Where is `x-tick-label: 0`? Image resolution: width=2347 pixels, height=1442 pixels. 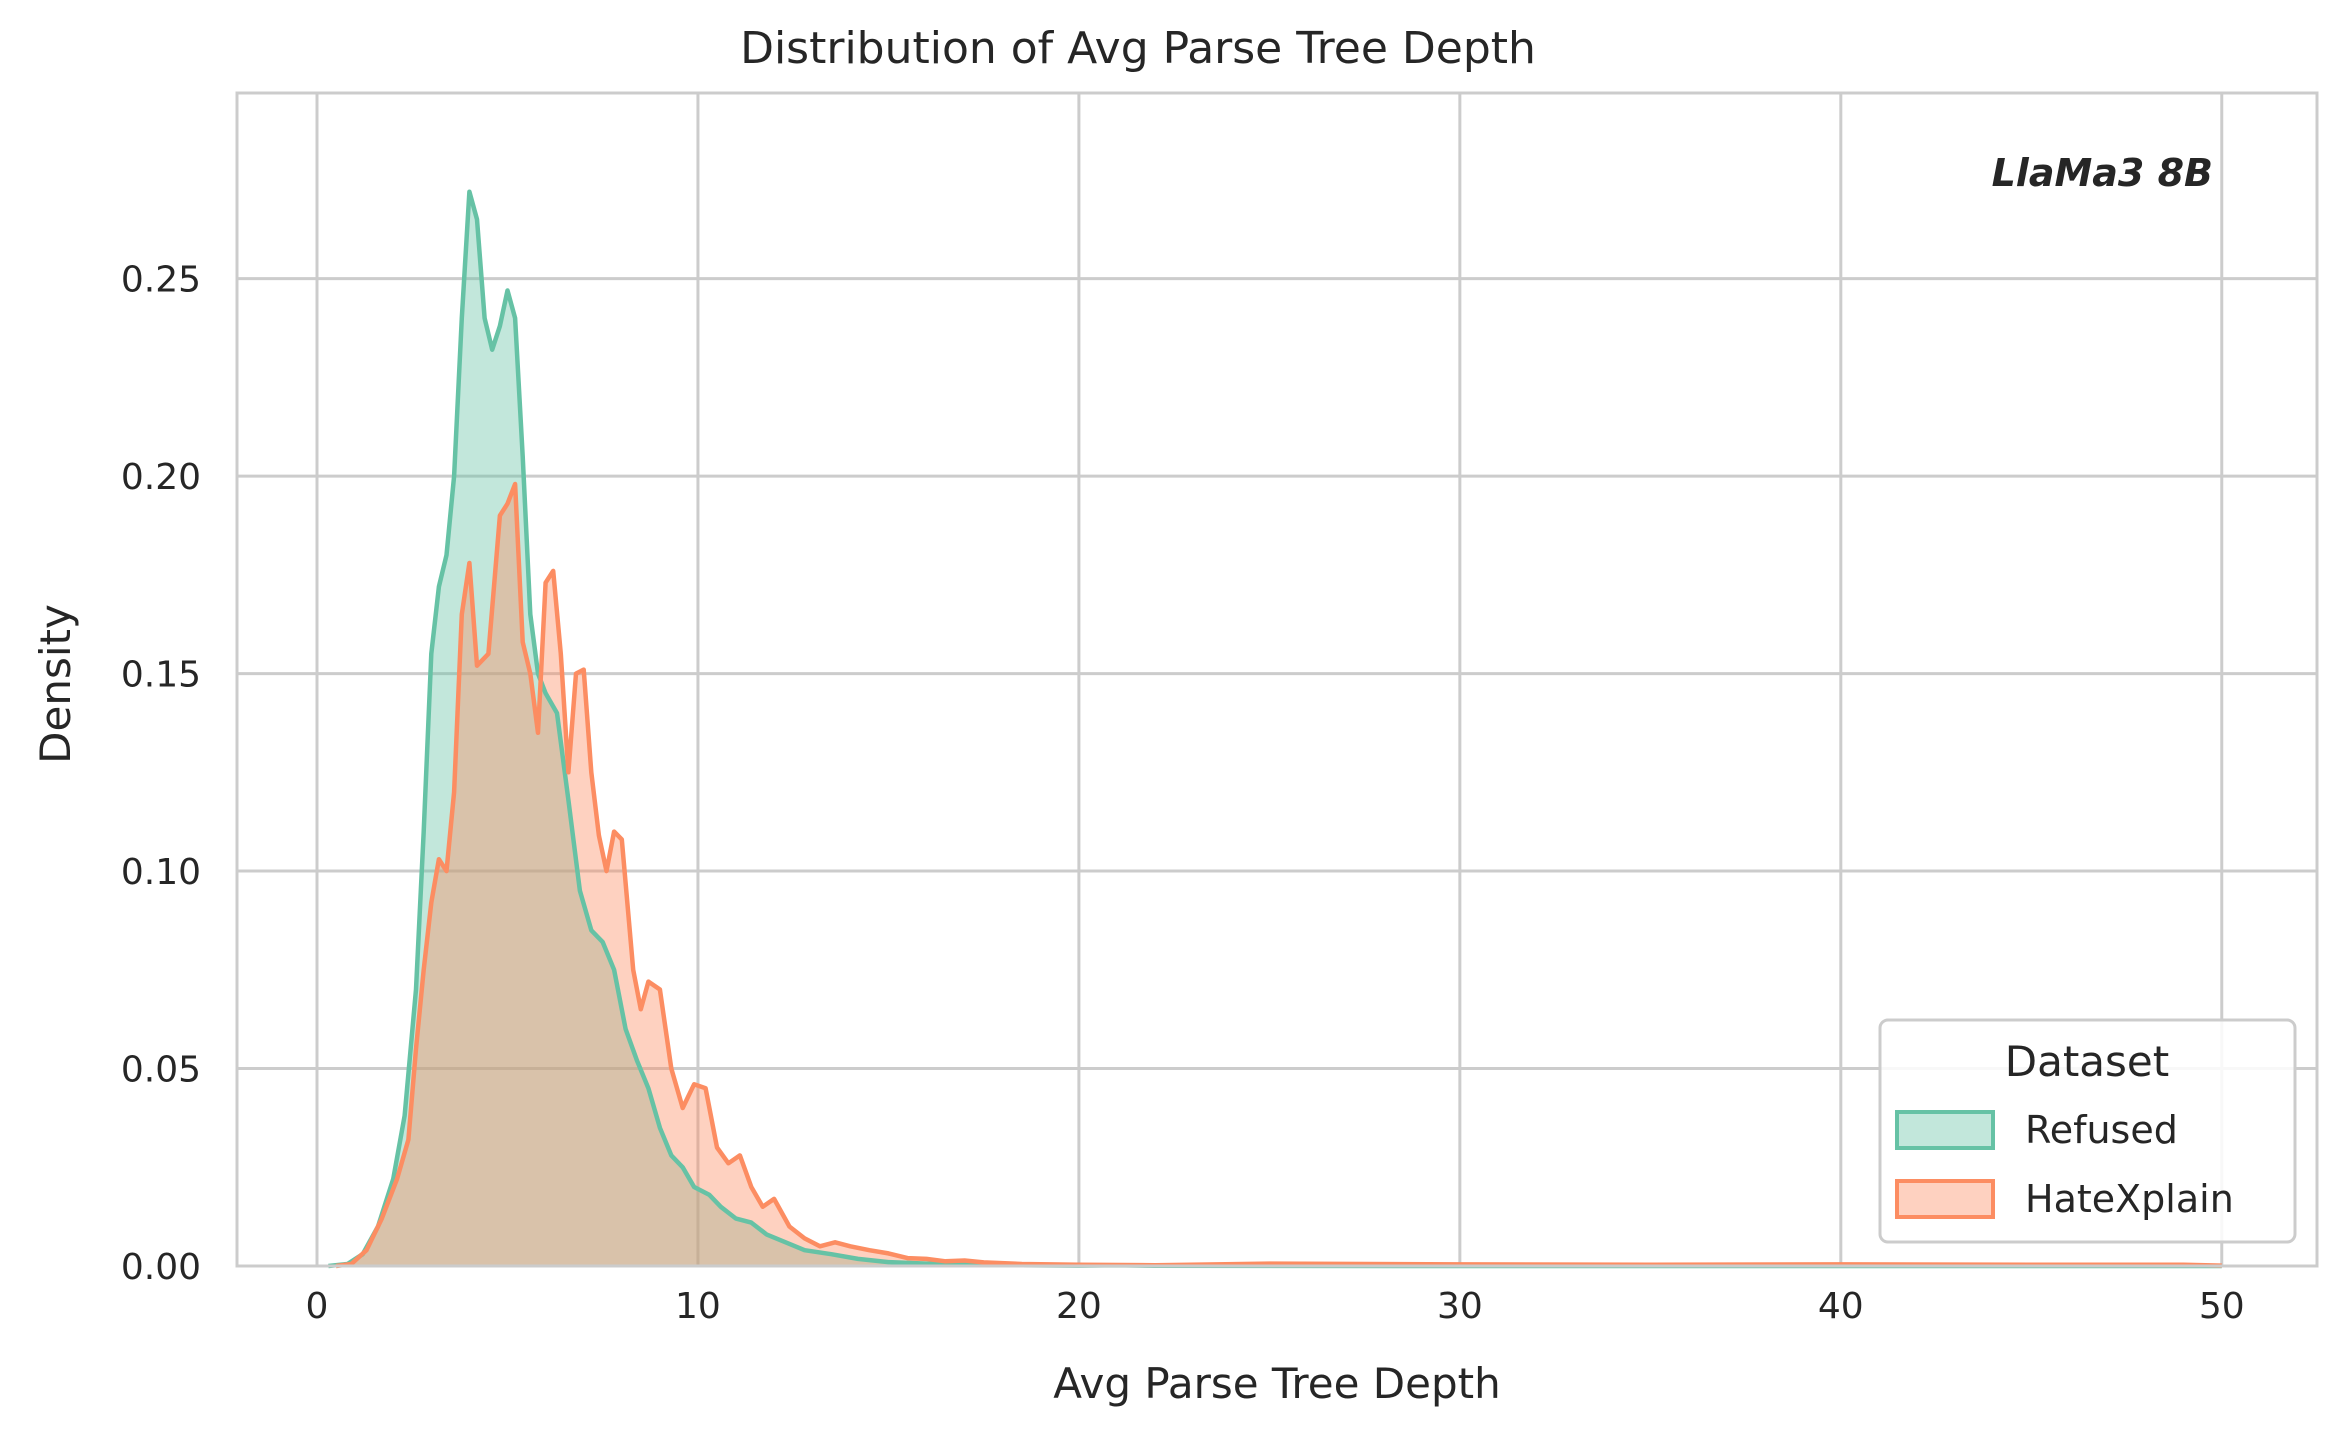 x-tick-label: 0 is located at coordinates (317, 1306).